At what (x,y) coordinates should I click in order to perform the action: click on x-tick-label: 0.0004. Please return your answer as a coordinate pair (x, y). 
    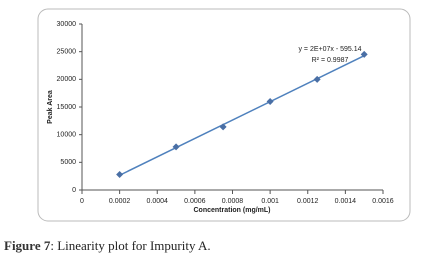
    Looking at the image, I should click on (158, 201).